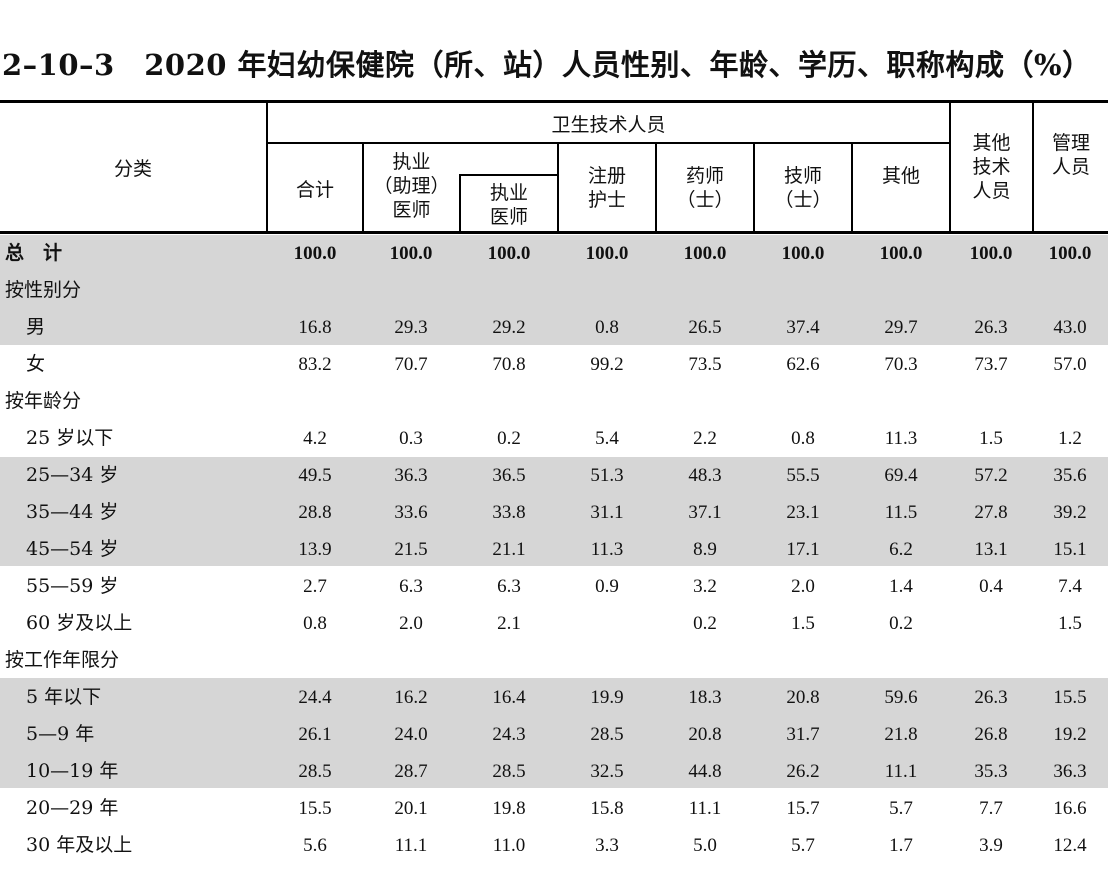 This screenshot has width=1108, height=869. What do you see at coordinates (509, 327) in the screenshot?
I see `table-cell: 29.2` at bounding box center [509, 327].